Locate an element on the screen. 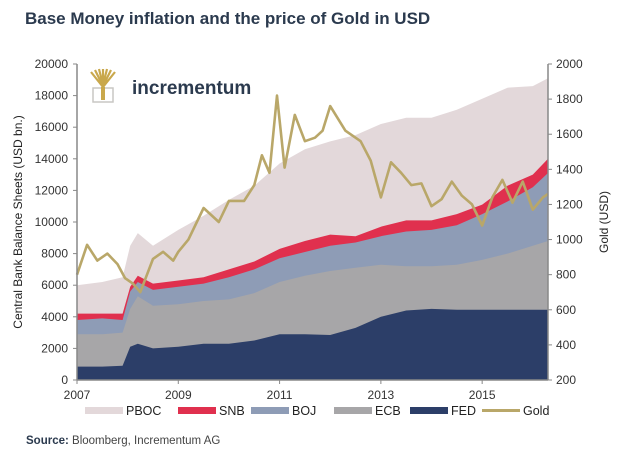  y2-axis-title: Gold (USD) is located at coordinates (604, 222).